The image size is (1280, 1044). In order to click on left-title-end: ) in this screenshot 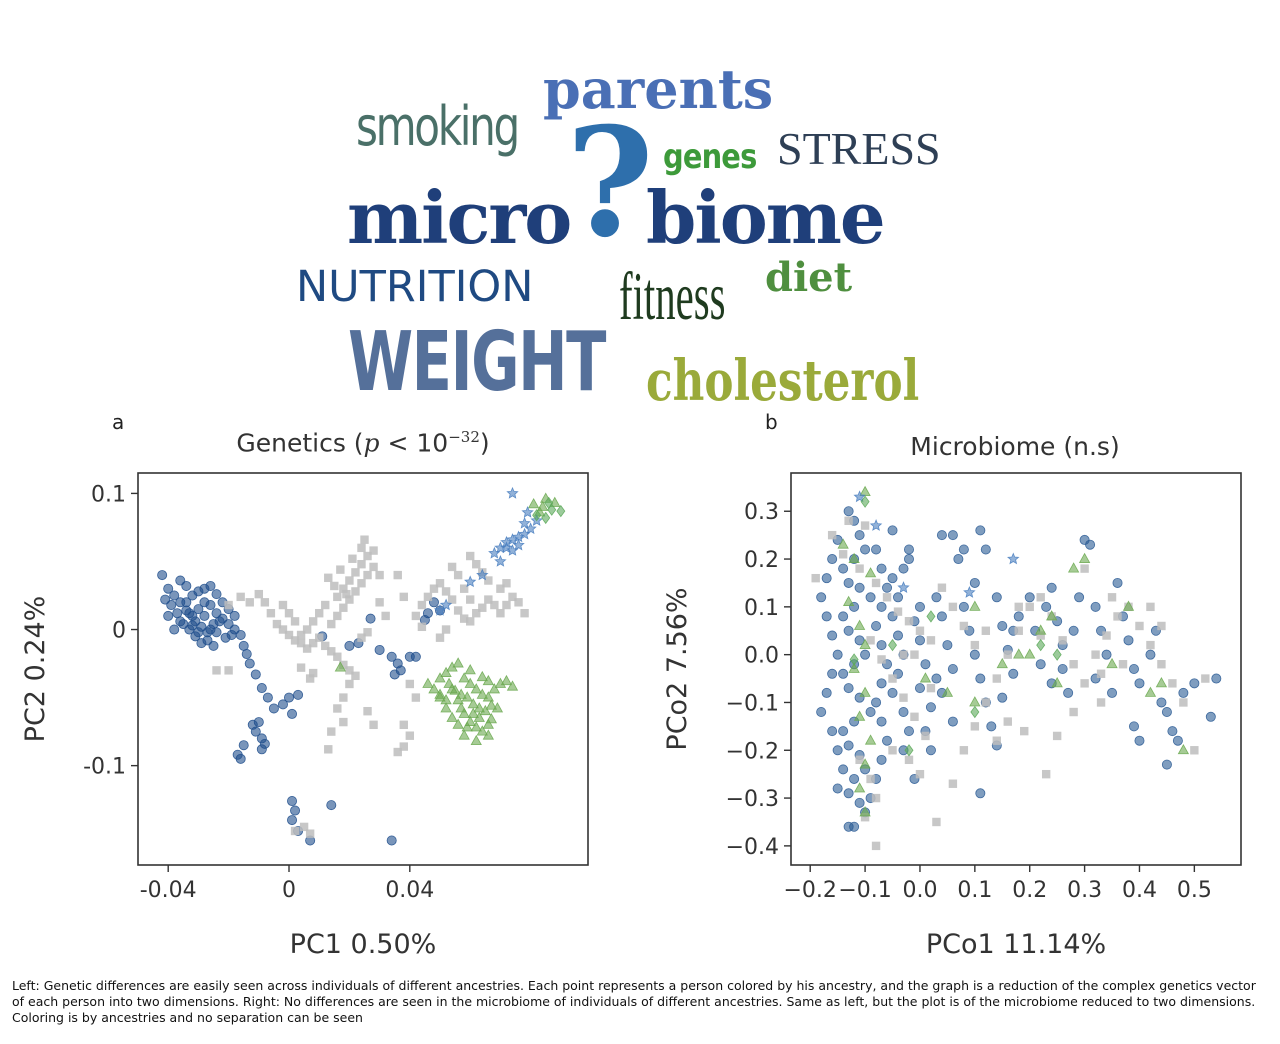, I will do `click(485, 442)`.